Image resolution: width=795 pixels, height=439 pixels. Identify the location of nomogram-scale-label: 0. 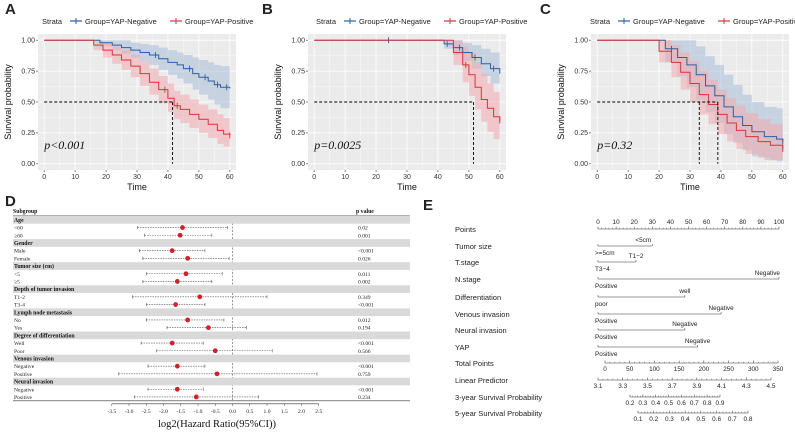
(598, 222).